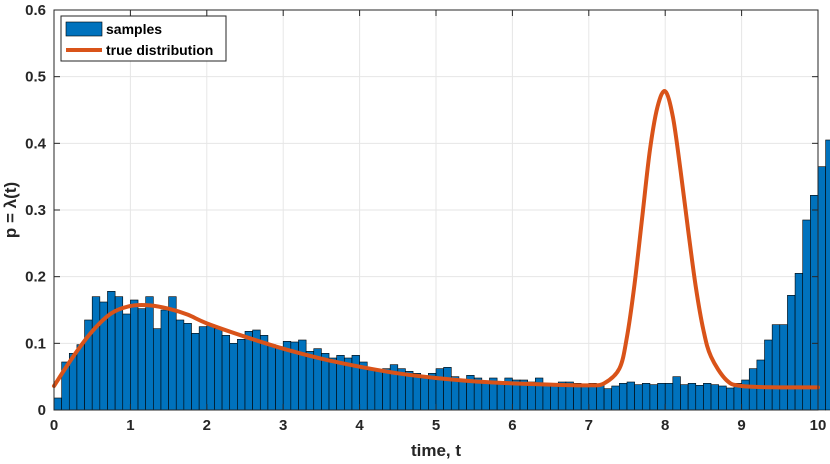 The height and width of the screenshot is (464, 830). I want to click on y-tick-label: 0.6, so click(35, 10).